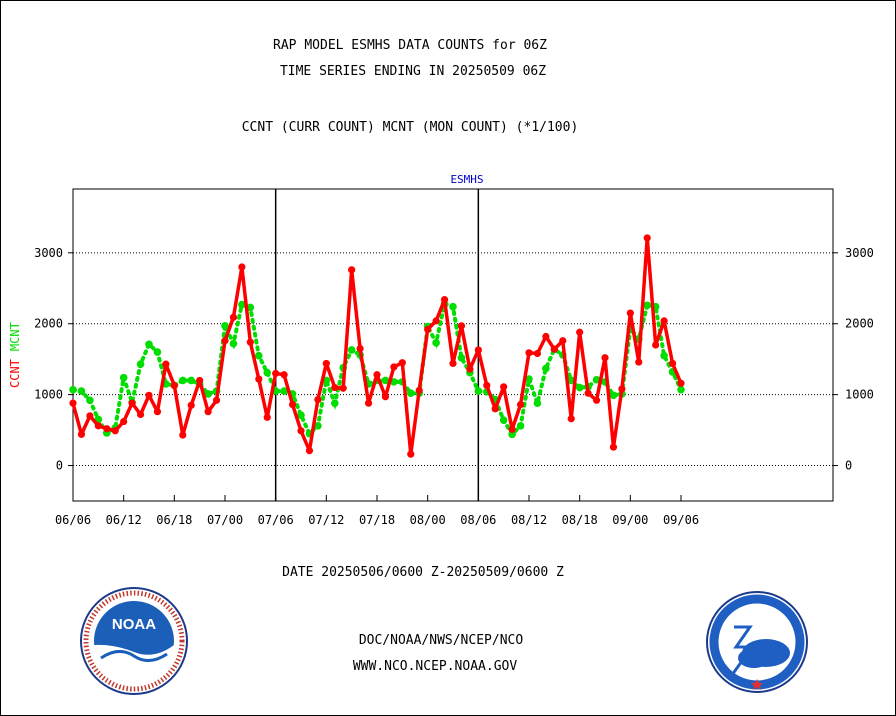 This screenshot has width=896, height=716. What do you see at coordinates (681, 520) in the screenshot?
I see `x-tick-label: 09/06` at bounding box center [681, 520].